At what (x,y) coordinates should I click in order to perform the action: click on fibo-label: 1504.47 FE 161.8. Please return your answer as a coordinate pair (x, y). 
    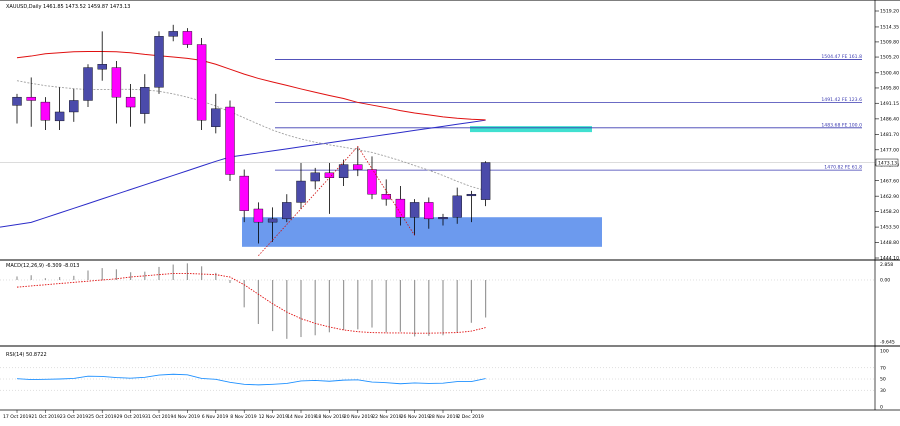
    Looking at the image, I should click on (841, 57).